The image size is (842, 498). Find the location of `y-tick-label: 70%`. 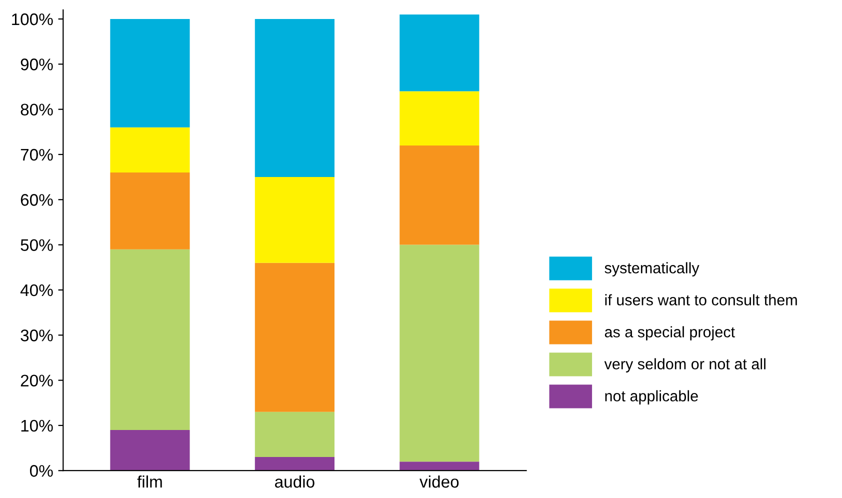

y-tick-label: 70% is located at coordinates (36, 154).